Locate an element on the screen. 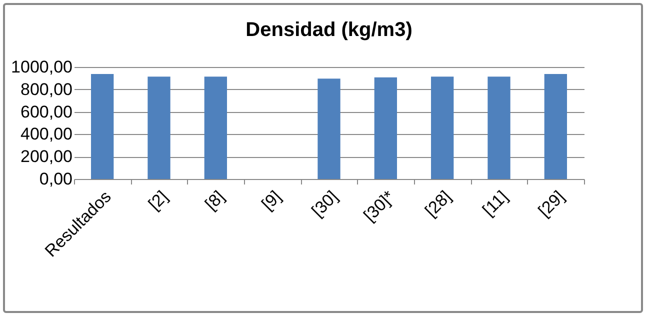 The height and width of the screenshot is (320, 650). x-tick-label: [9] is located at coordinates (271, 200).